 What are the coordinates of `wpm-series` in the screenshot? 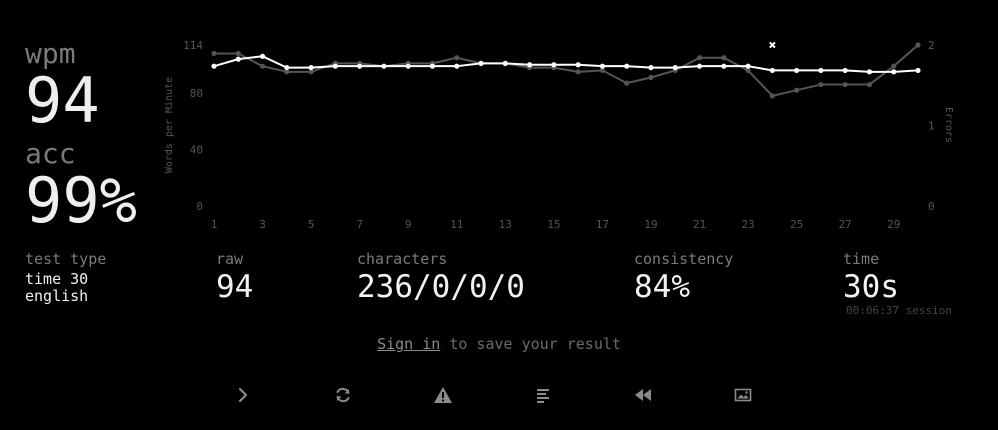 It's located at (566, 64).